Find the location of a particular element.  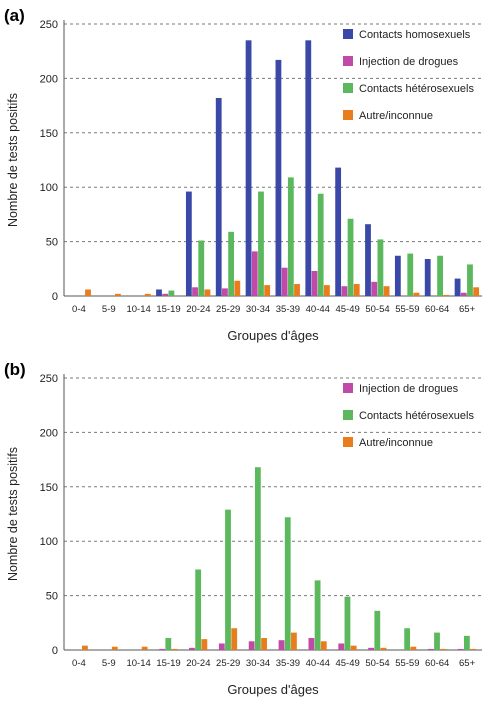

panel-label-a: (a) is located at coordinates (14, 15).